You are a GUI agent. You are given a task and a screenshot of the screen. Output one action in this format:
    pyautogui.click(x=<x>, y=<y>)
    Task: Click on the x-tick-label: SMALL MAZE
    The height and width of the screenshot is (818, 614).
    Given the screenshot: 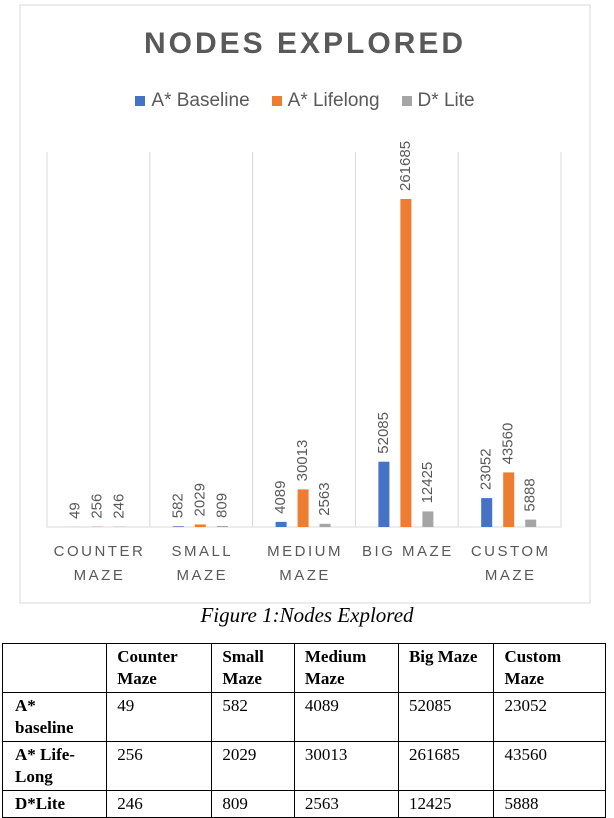 What is the action you would take?
    pyautogui.click(x=202, y=564)
    